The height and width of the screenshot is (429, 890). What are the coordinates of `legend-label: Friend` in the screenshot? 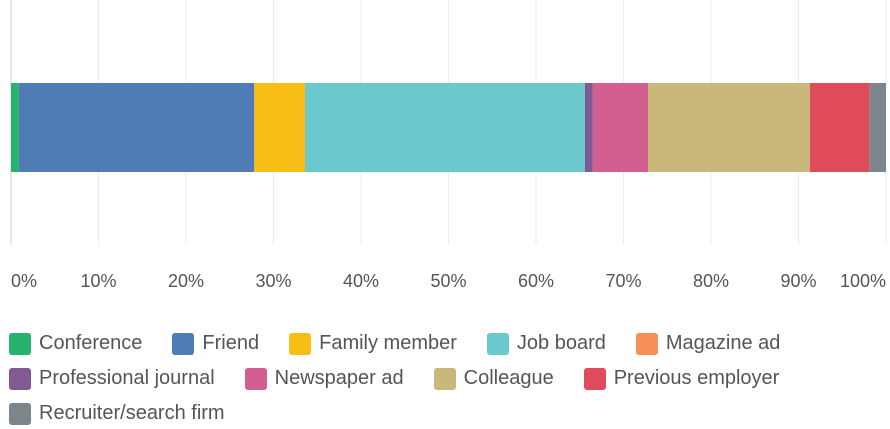 It's located at (231, 343).